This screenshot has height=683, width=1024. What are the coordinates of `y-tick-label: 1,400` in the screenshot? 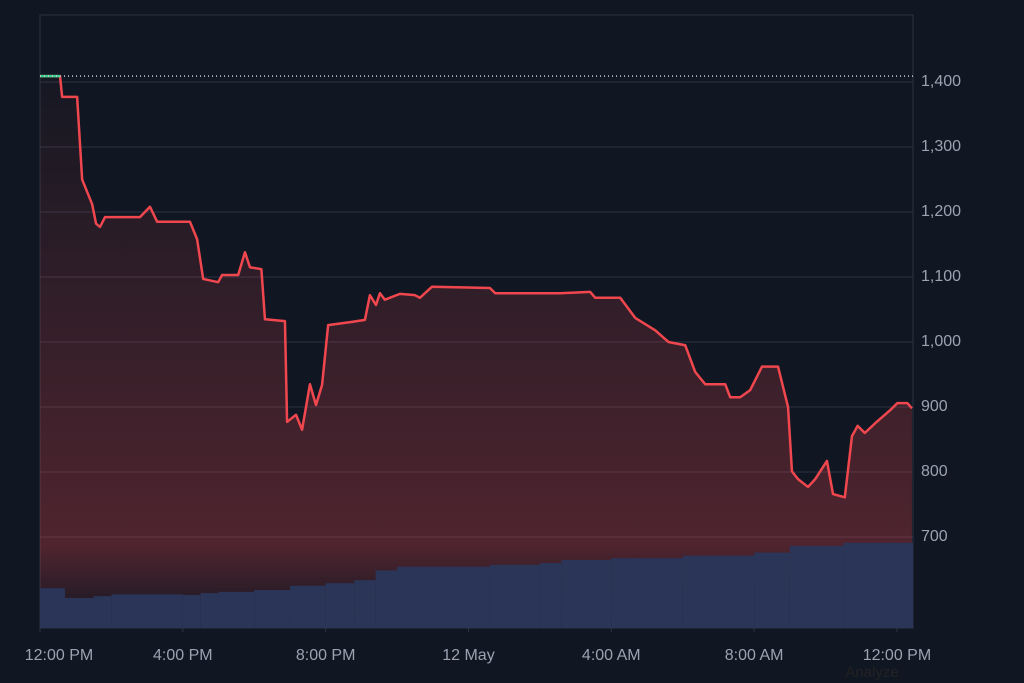 It's located at (941, 81).